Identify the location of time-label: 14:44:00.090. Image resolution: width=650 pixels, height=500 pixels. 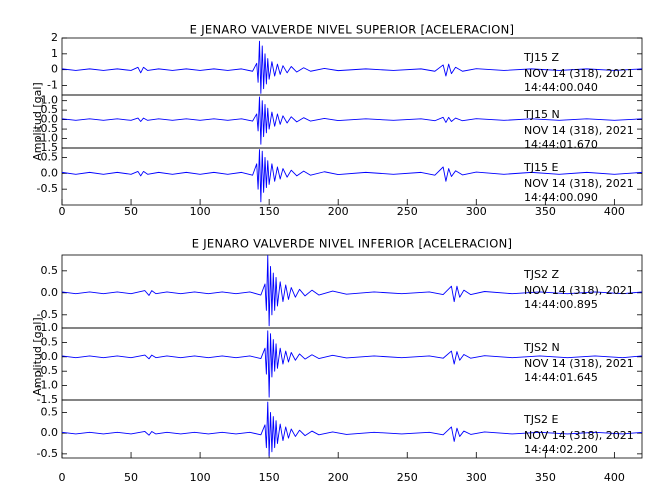
(561, 197).